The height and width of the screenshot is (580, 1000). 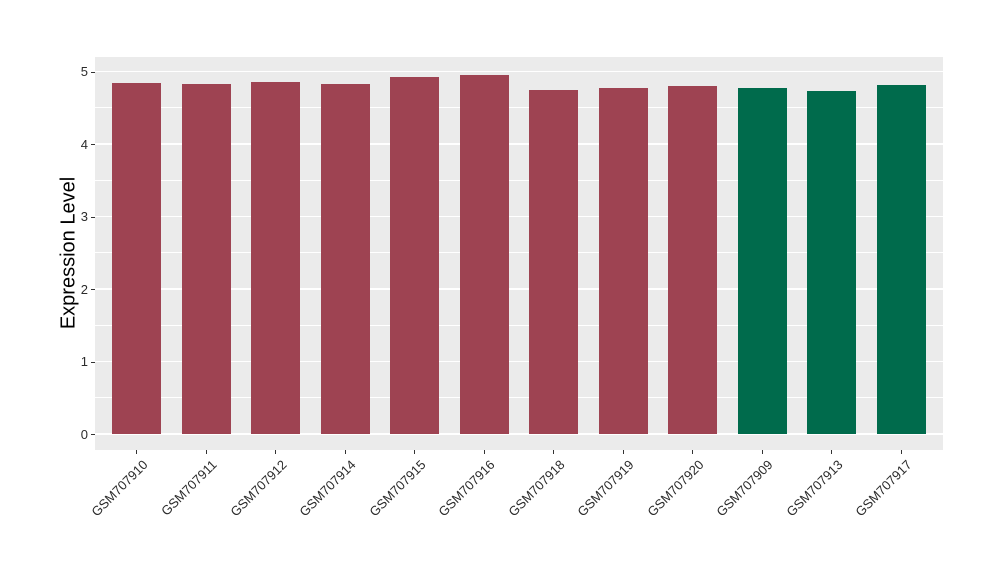 What do you see at coordinates (466, 488) in the screenshot?
I see `x-tick-label: GSM707916` at bounding box center [466, 488].